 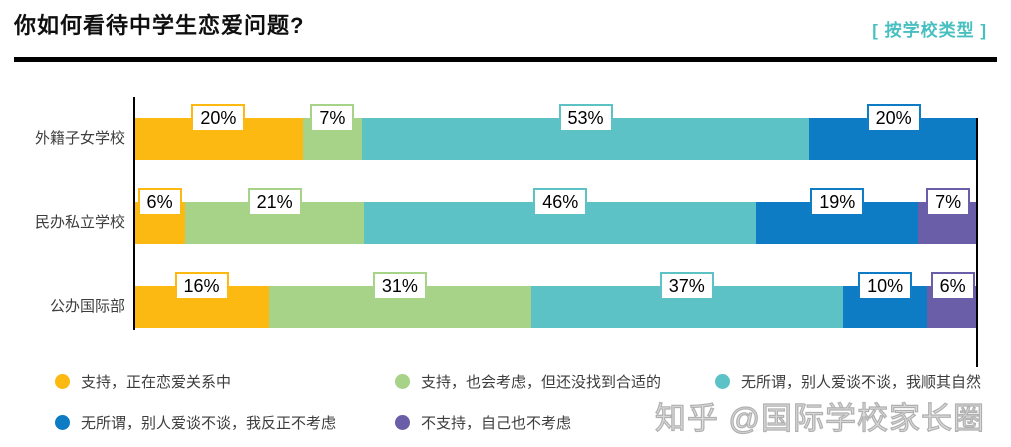 I want to click on page-title: 你如何看待中学生恋爱问题?, so click(x=159, y=25).